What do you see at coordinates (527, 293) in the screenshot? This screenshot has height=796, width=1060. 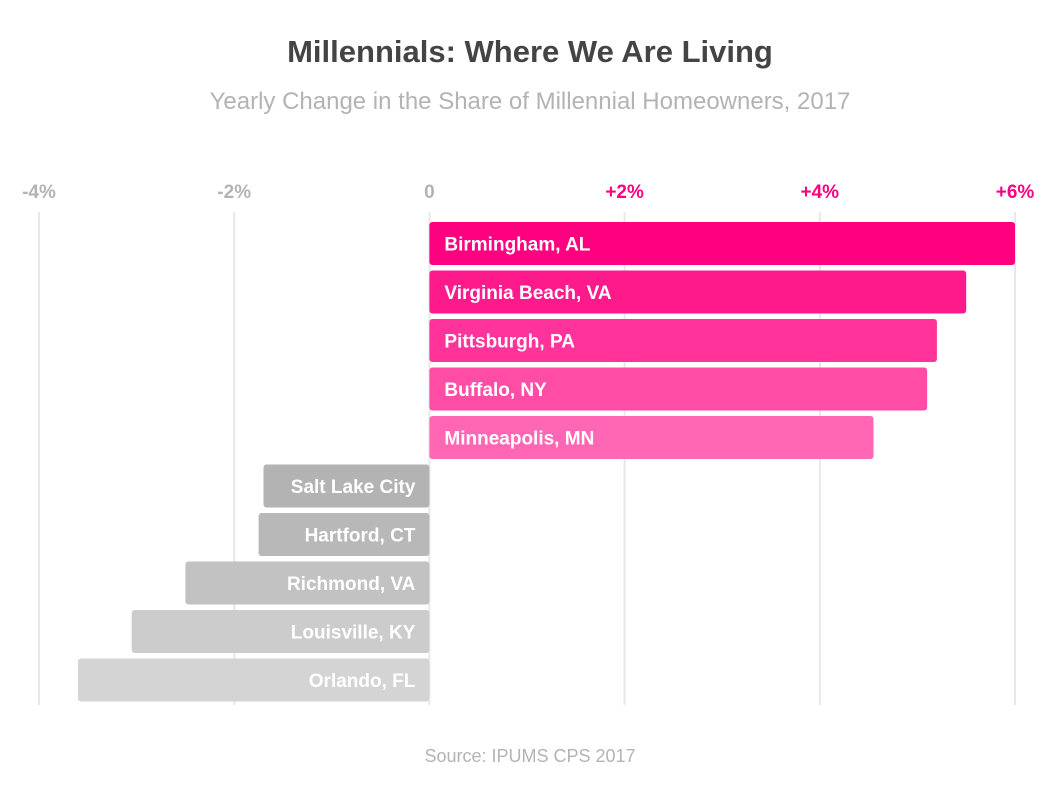 I see `bar-label: Virginia Beach, VA` at bounding box center [527, 293].